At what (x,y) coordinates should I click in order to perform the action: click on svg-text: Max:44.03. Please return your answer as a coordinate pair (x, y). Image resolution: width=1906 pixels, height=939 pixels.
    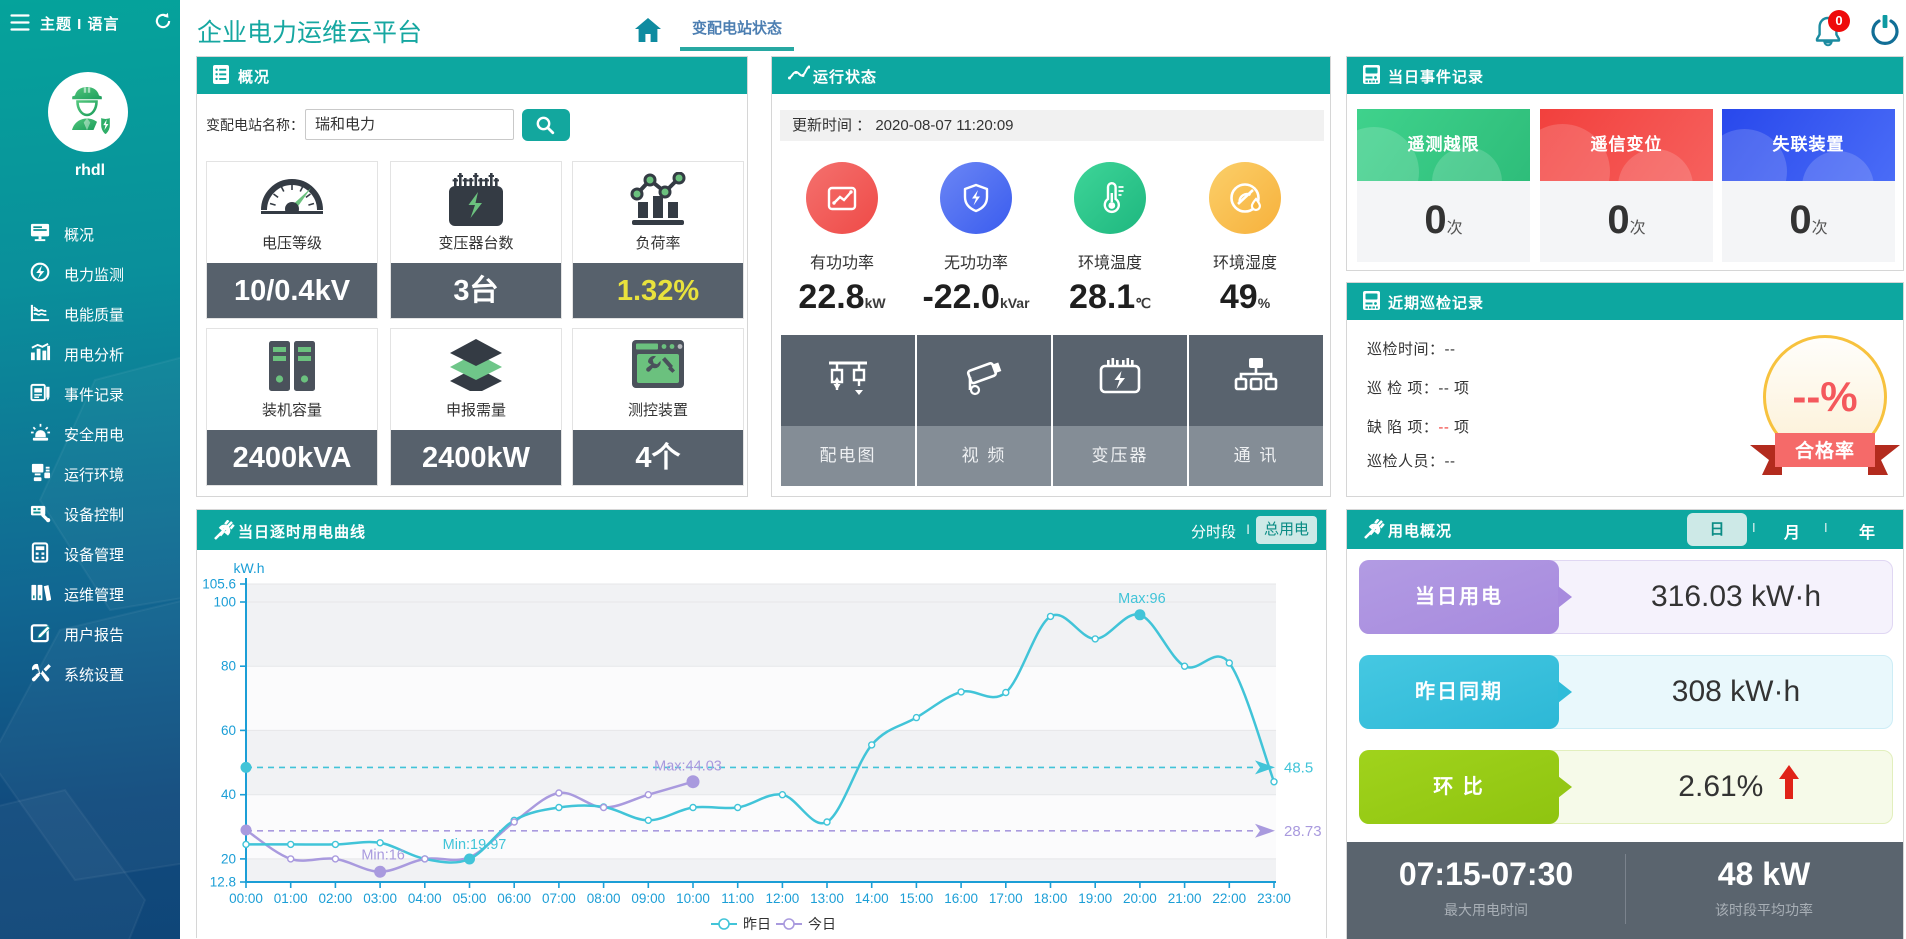
    Looking at the image, I should click on (688, 767).